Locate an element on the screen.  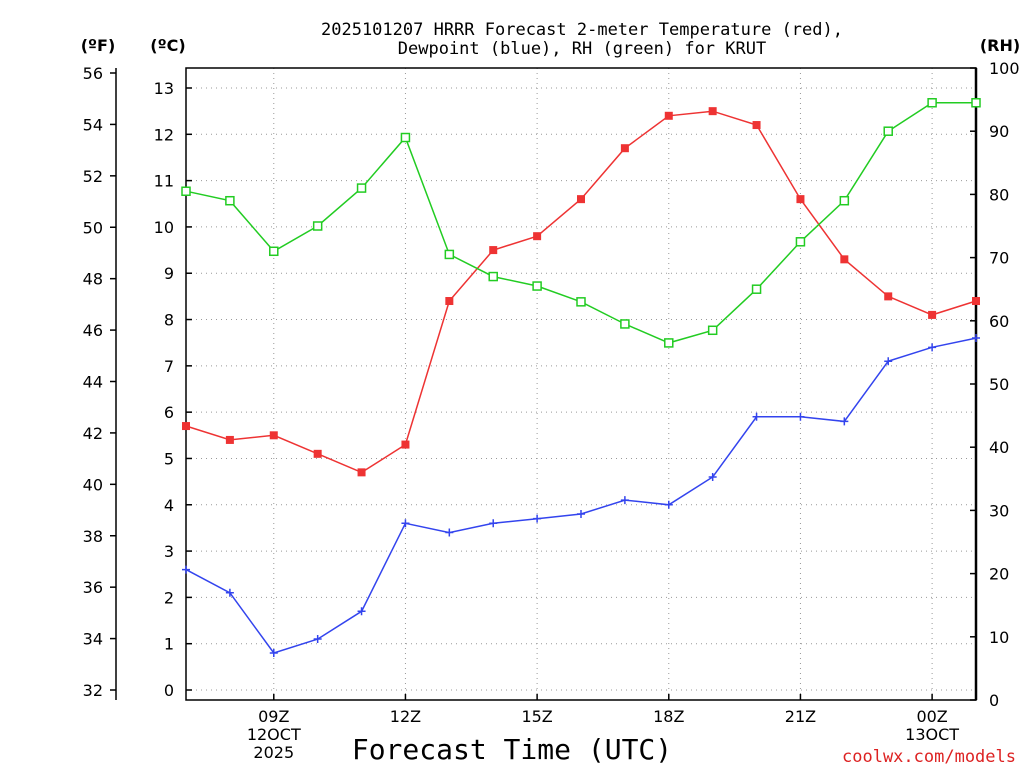
celsius-tick-label: 10 is located at coordinates (164, 227).